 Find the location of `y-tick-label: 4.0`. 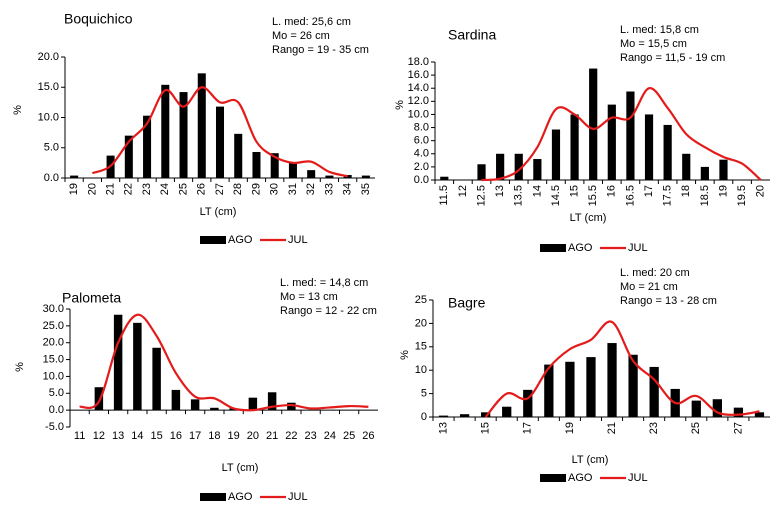

y-tick-label: 4.0 is located at coordinates (421, 154).